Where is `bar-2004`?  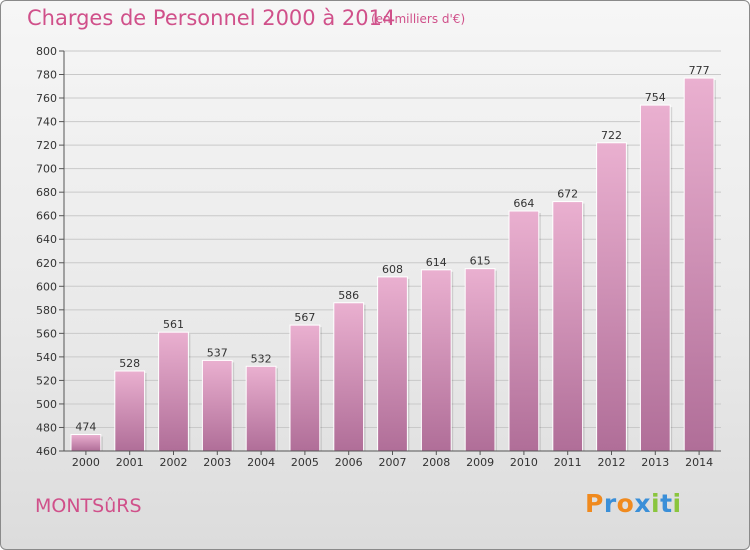
bar-2004 is located at coordinates (261, 408).